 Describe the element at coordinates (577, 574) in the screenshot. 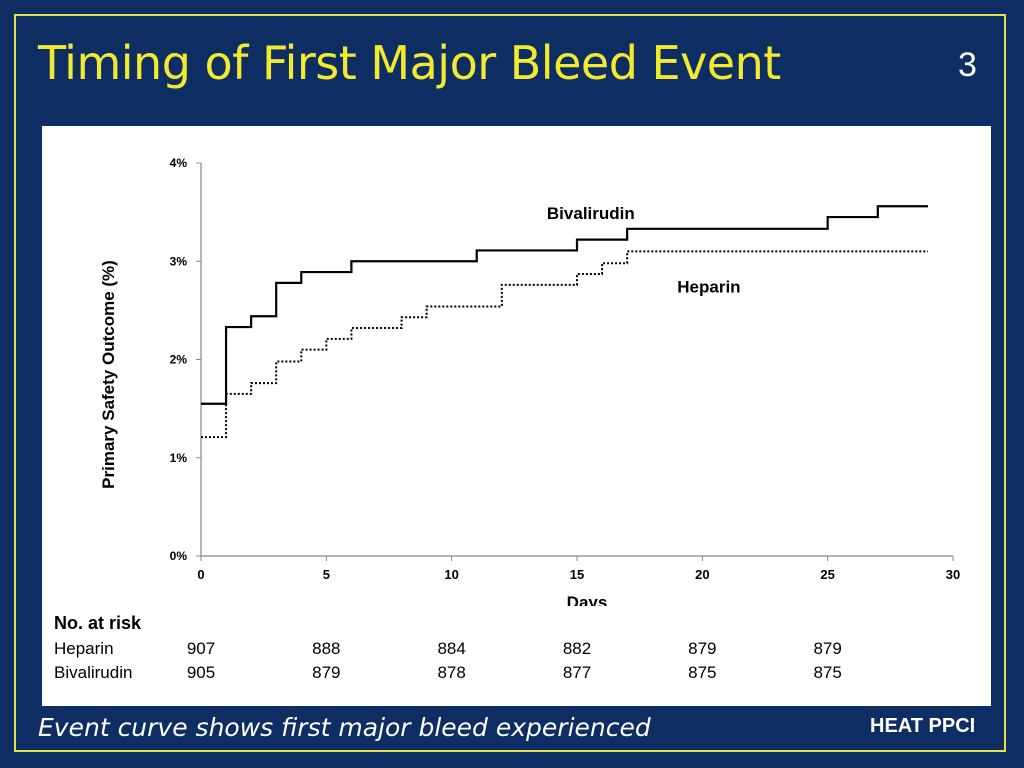

I see `x-tick-label: 15` at that location.